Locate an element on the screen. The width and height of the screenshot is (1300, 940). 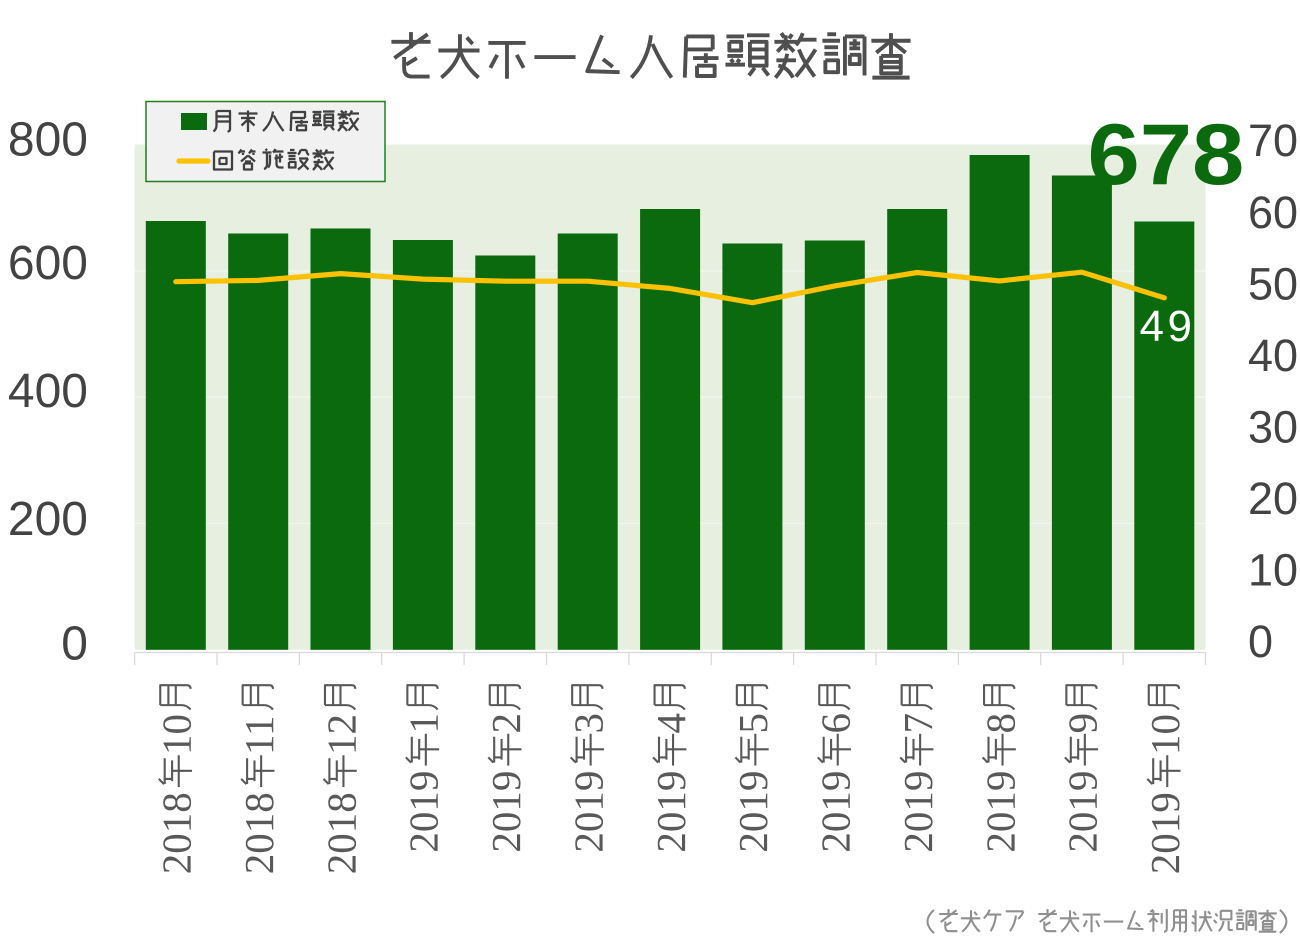
svg-text: 4 is located at coordinates (671, 723).